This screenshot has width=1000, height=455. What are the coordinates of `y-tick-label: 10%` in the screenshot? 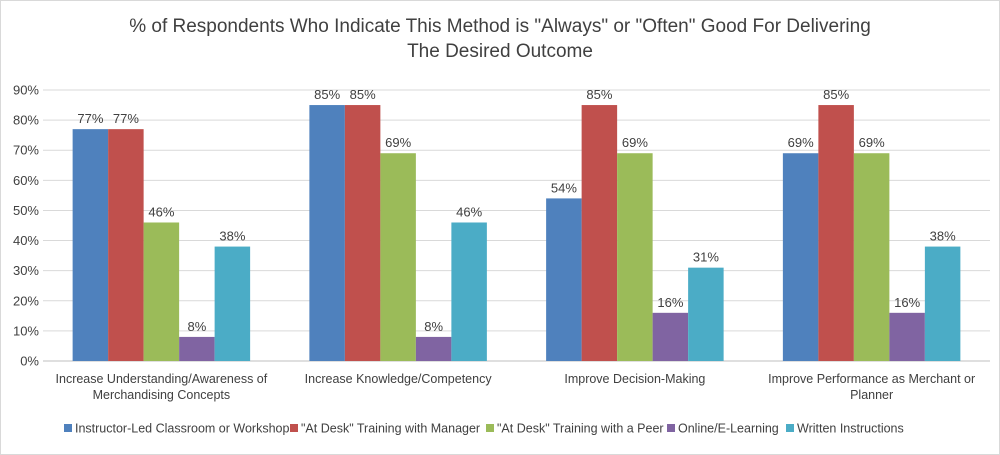 It's located at (26, 330).